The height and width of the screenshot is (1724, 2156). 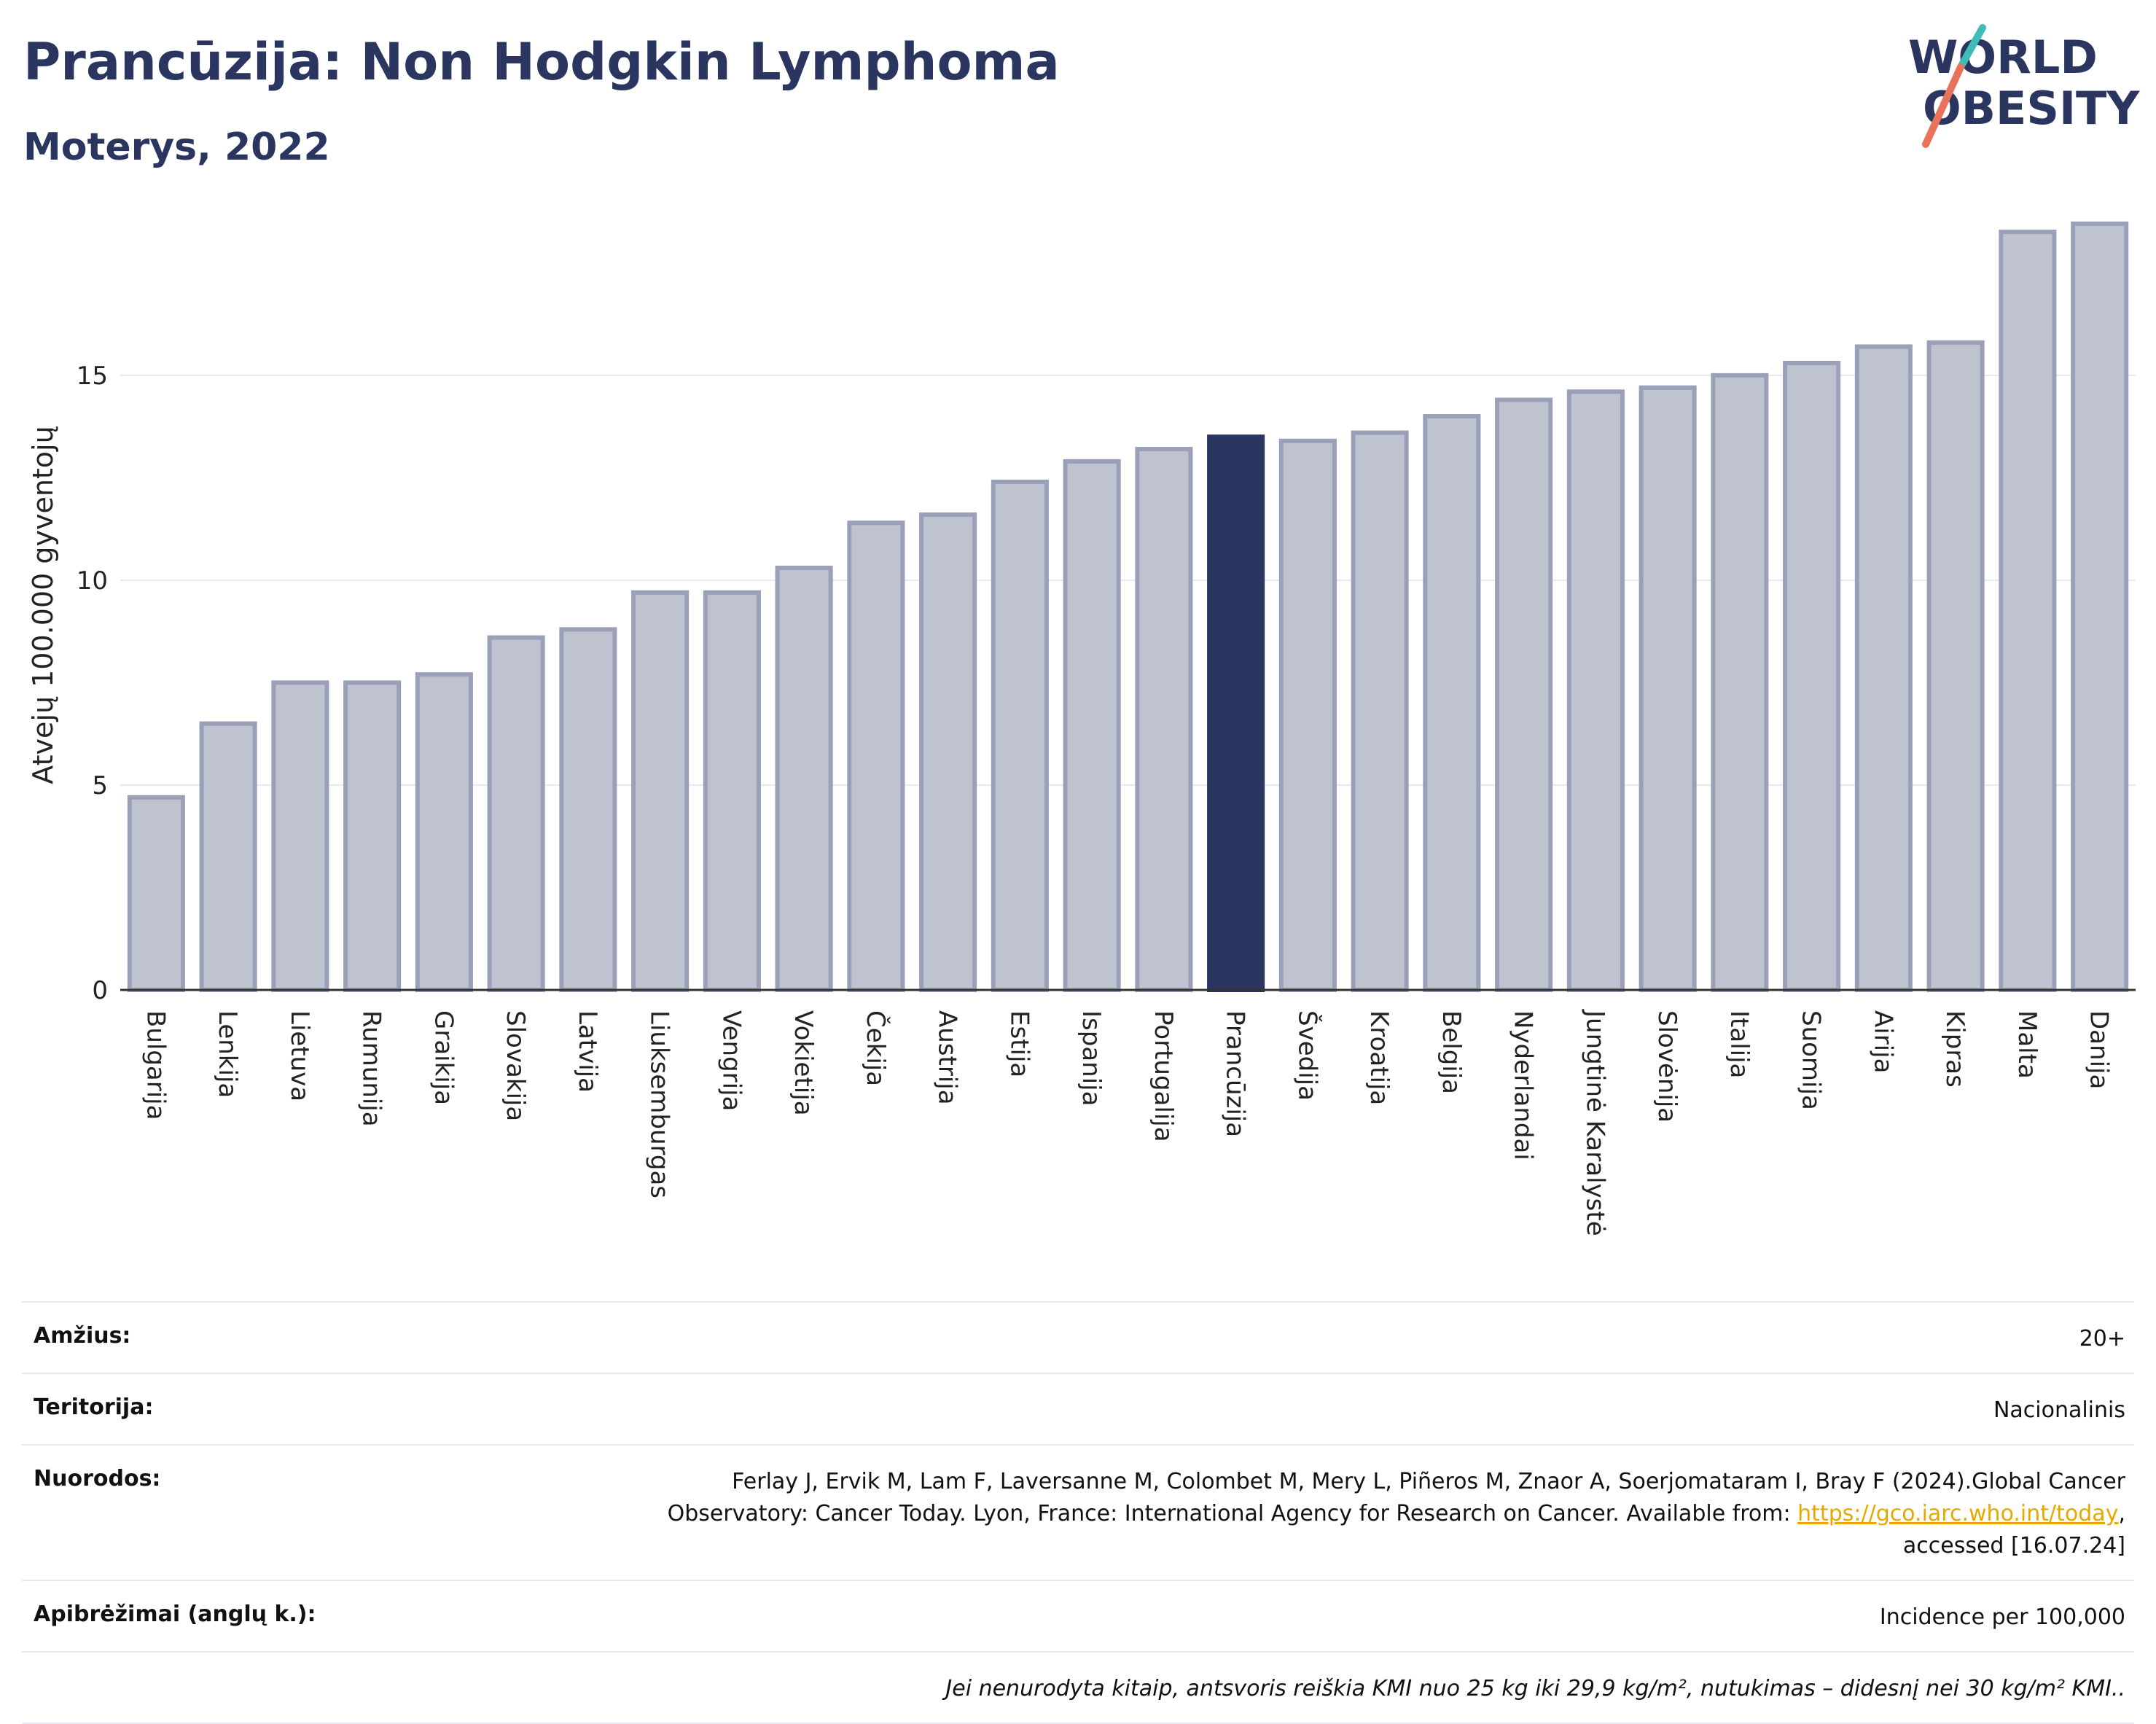 What do you see at coordinates (444, 832) in the screenshot?
I see `bar-Graikija` at bounding box center [444, 832].